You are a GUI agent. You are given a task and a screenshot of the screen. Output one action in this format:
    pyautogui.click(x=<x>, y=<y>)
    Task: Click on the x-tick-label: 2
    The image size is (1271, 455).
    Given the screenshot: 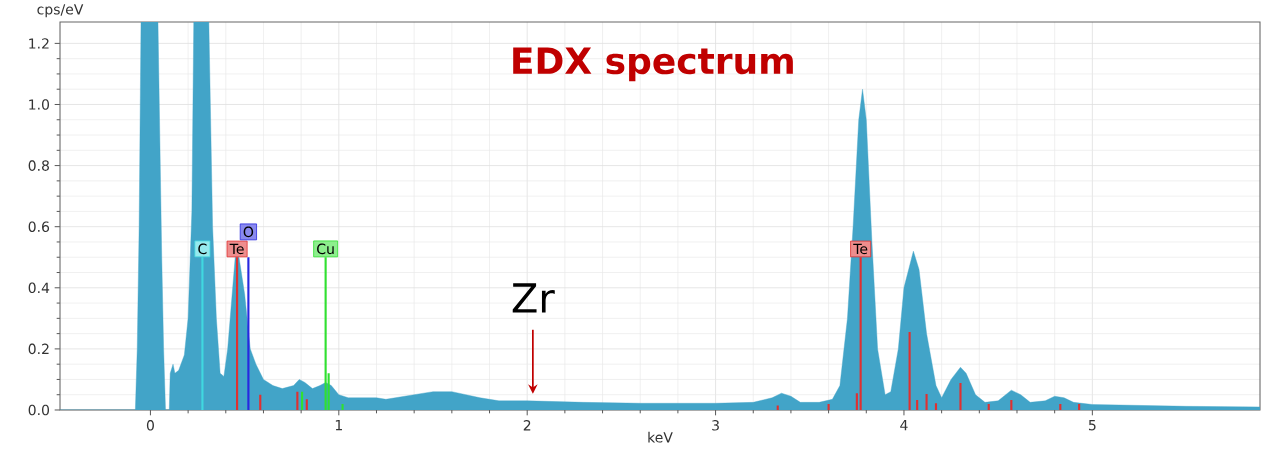 What is the action you would take?
    pyautogui.click(x=527, y=425)
    